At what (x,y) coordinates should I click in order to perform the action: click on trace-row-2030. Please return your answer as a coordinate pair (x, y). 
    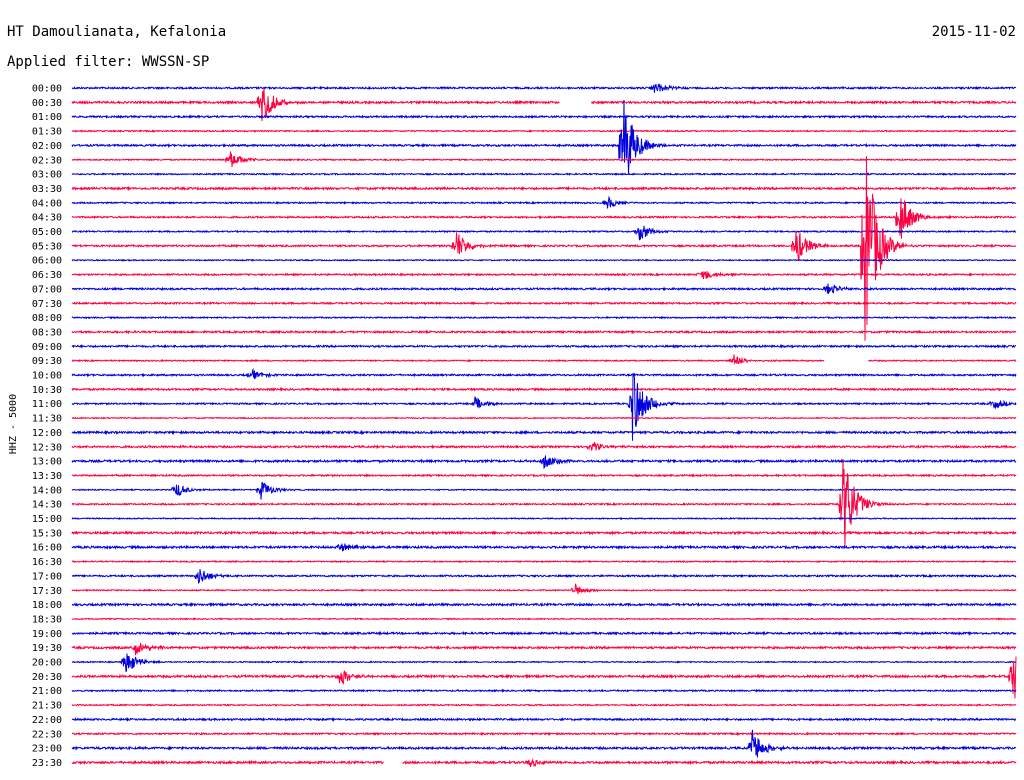
    Looking at the image, I should click on (544, 677).